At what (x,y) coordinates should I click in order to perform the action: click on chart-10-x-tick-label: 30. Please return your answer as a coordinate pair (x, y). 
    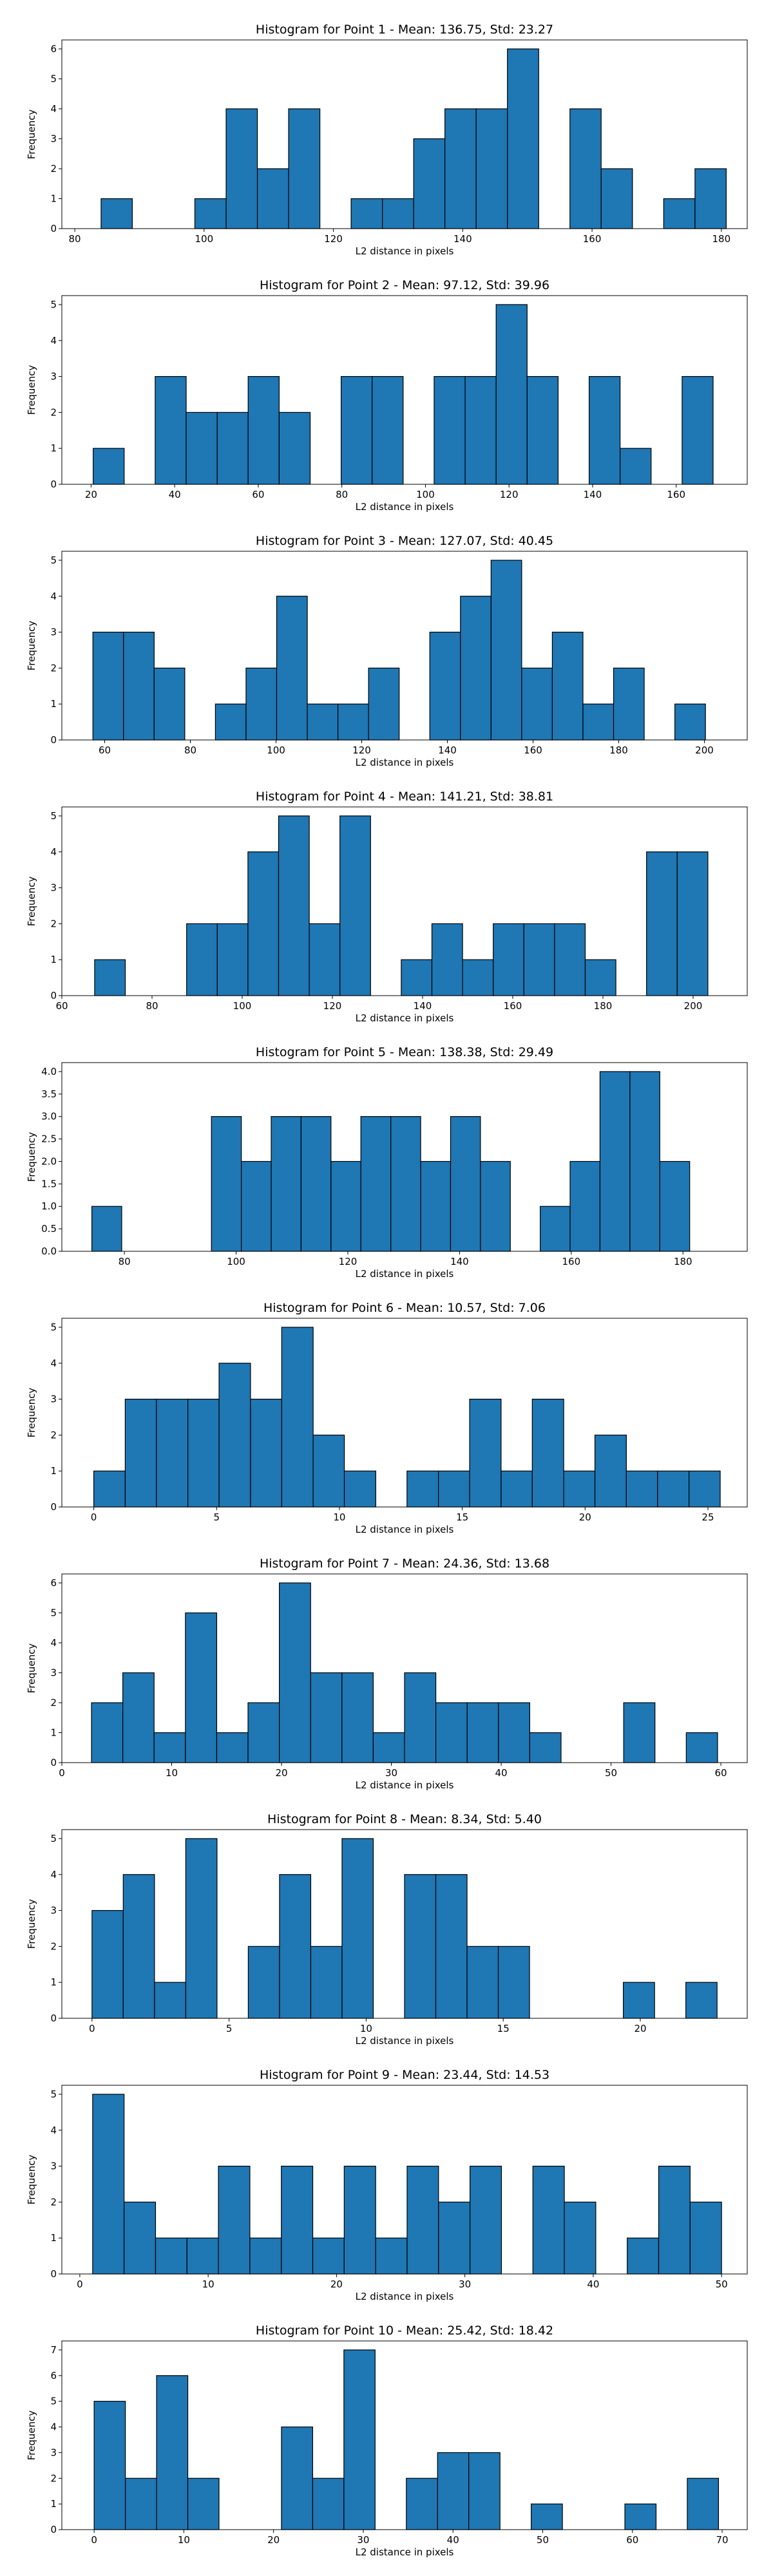
    Looking at the image, I should click on (363, 2540).